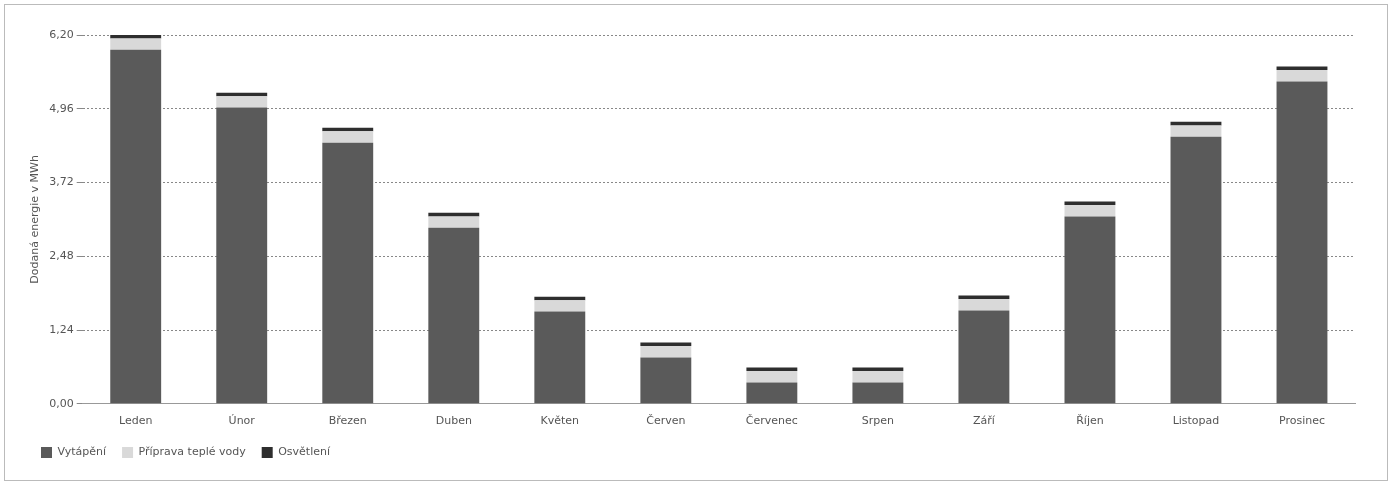 This screenshot has height=485, width=1392. Describe the element at coordinates (304, 452) in the screenshot. I see `legend-label: Osvětlení` at that location.